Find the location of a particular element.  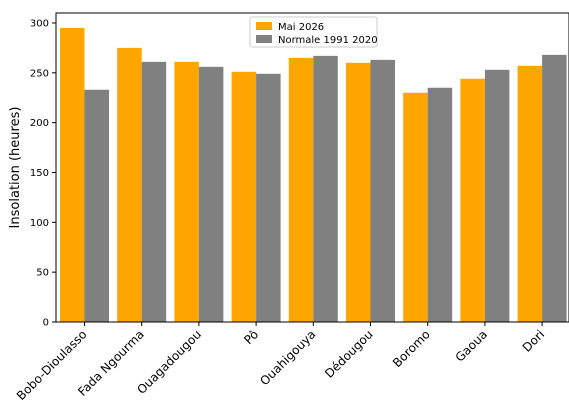

legend-label: Mai 2026 is located at coordinates (301, 27).